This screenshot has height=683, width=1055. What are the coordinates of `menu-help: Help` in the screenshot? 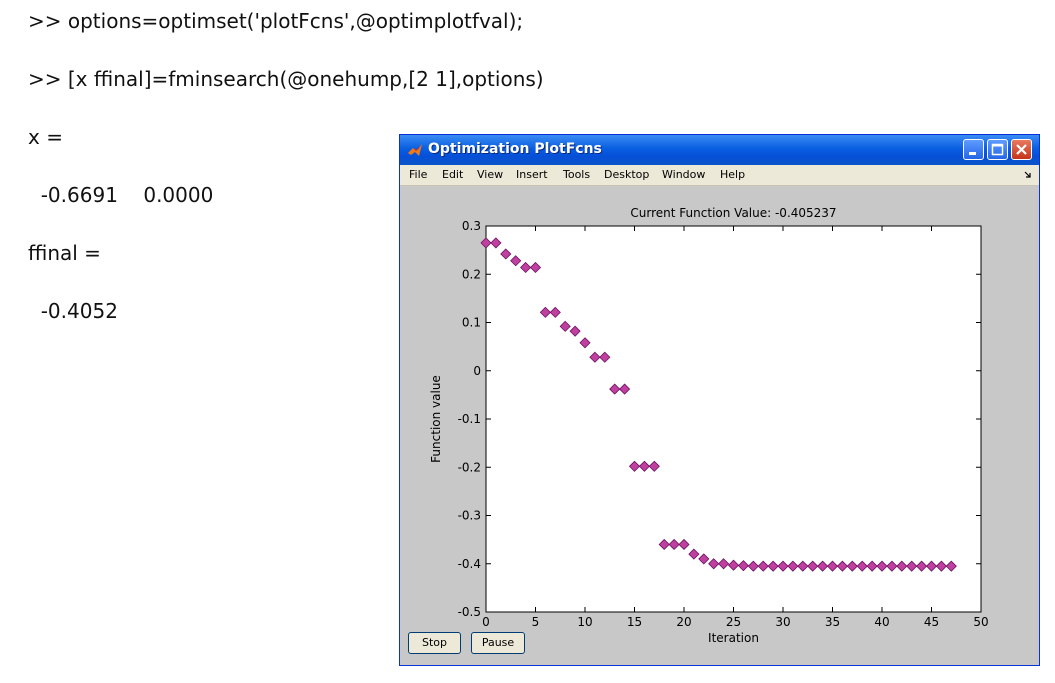 It's located at (733, 174).